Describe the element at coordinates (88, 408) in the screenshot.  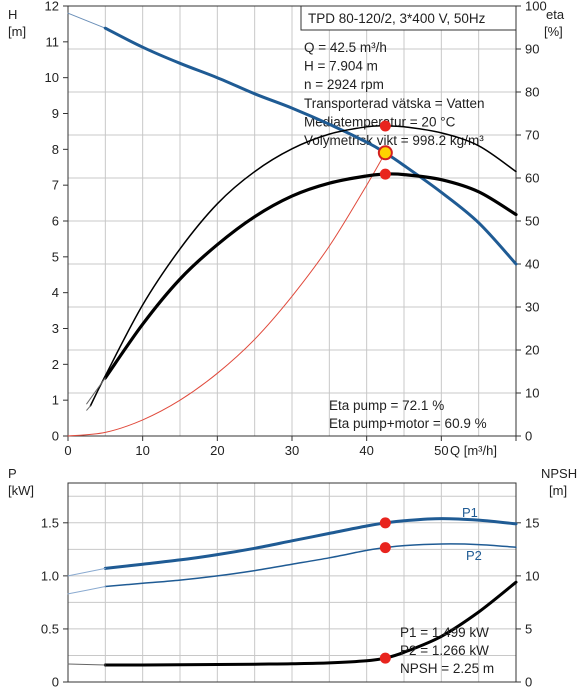
I see `eta-pump-extension` at that location.